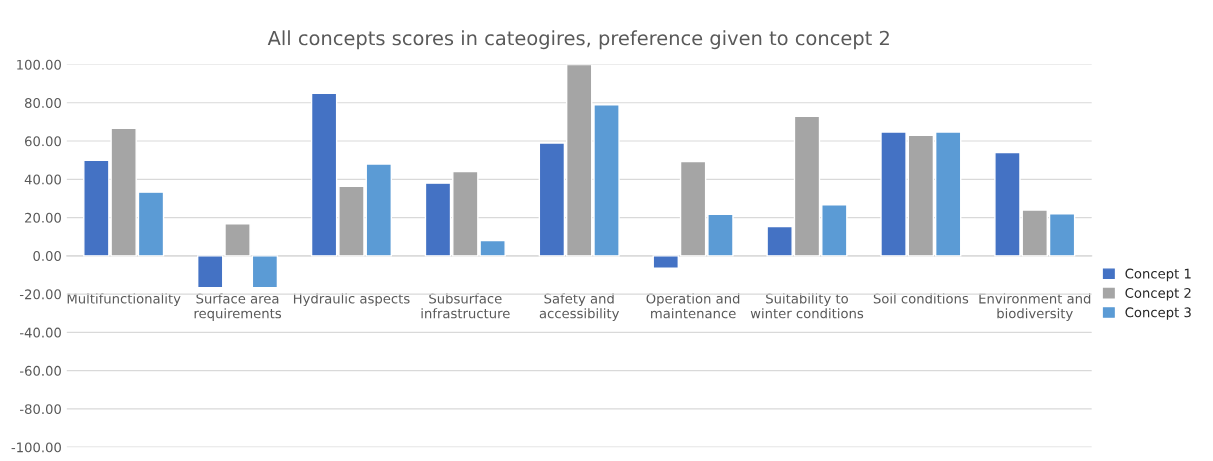  What do you see at coordinates (40, 370) in the screenshot?
I see `y-tick-label: -60.00` at bounding box center [40, 370].